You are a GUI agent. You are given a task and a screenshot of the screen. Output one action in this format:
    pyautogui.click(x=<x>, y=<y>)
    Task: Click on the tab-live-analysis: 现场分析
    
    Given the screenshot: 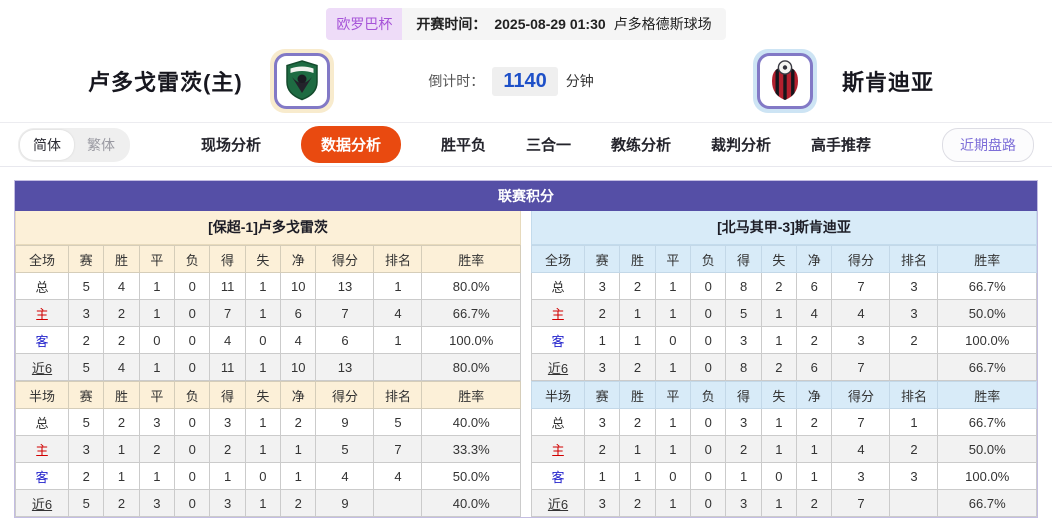 What is the action you would take?
    pyautogui.click(x=230, y=145)
    